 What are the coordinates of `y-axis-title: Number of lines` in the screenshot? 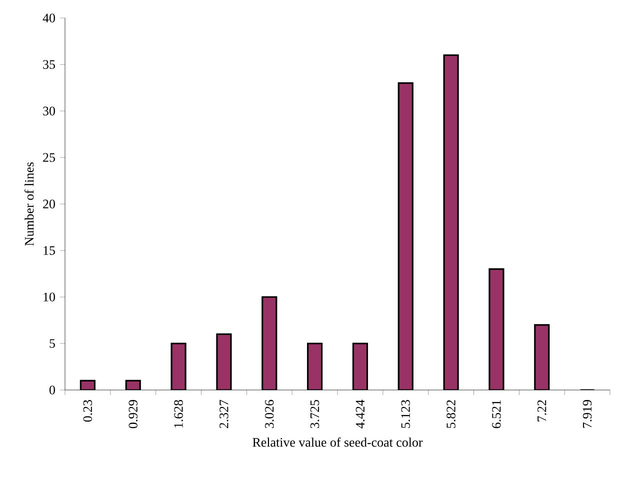 It's located at (29, 204).